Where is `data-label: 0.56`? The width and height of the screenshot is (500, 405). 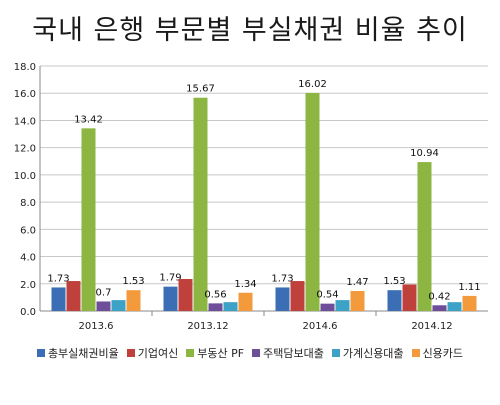 data-label: 0.56 is located at coordinates (215, 294).